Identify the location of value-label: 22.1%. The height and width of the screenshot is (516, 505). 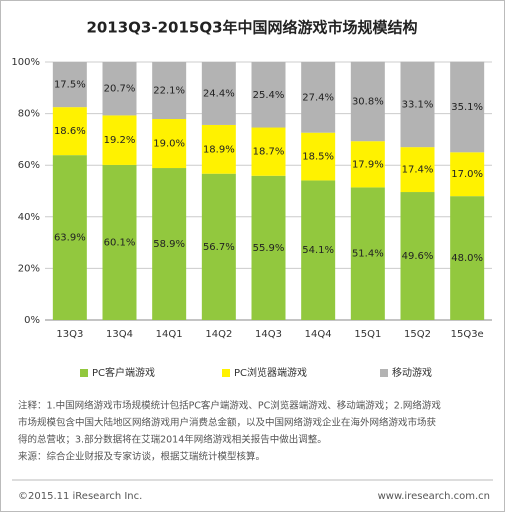
(169, 91).